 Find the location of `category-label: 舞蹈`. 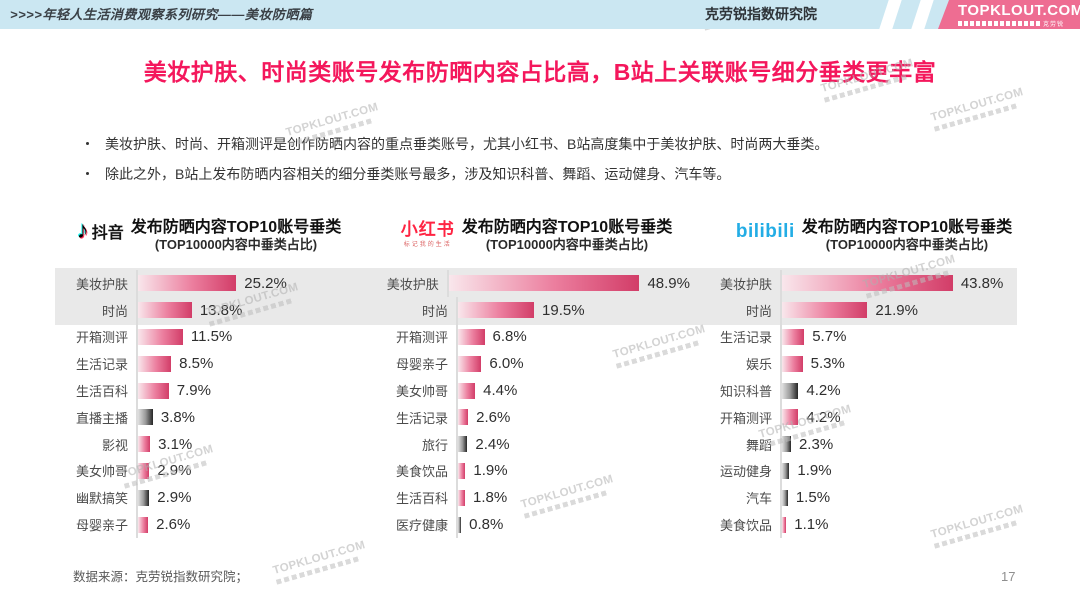

category-label: 舞蹈 is located at coordinates (758, 445).